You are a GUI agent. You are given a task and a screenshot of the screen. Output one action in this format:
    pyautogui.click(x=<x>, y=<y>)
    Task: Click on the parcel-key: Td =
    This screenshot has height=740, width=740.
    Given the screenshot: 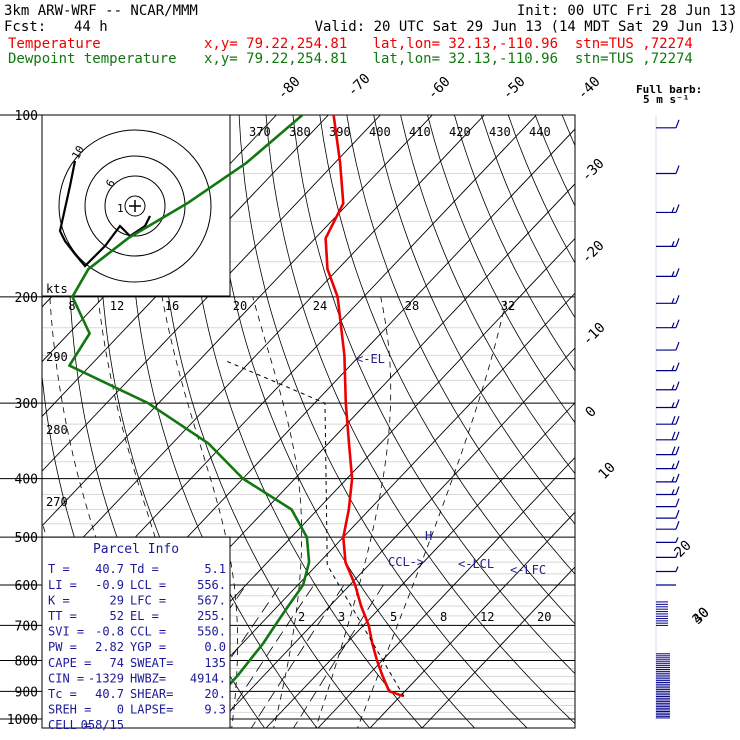 What is the action you would take?
    pyautogui.click(x=144, y=569)
    